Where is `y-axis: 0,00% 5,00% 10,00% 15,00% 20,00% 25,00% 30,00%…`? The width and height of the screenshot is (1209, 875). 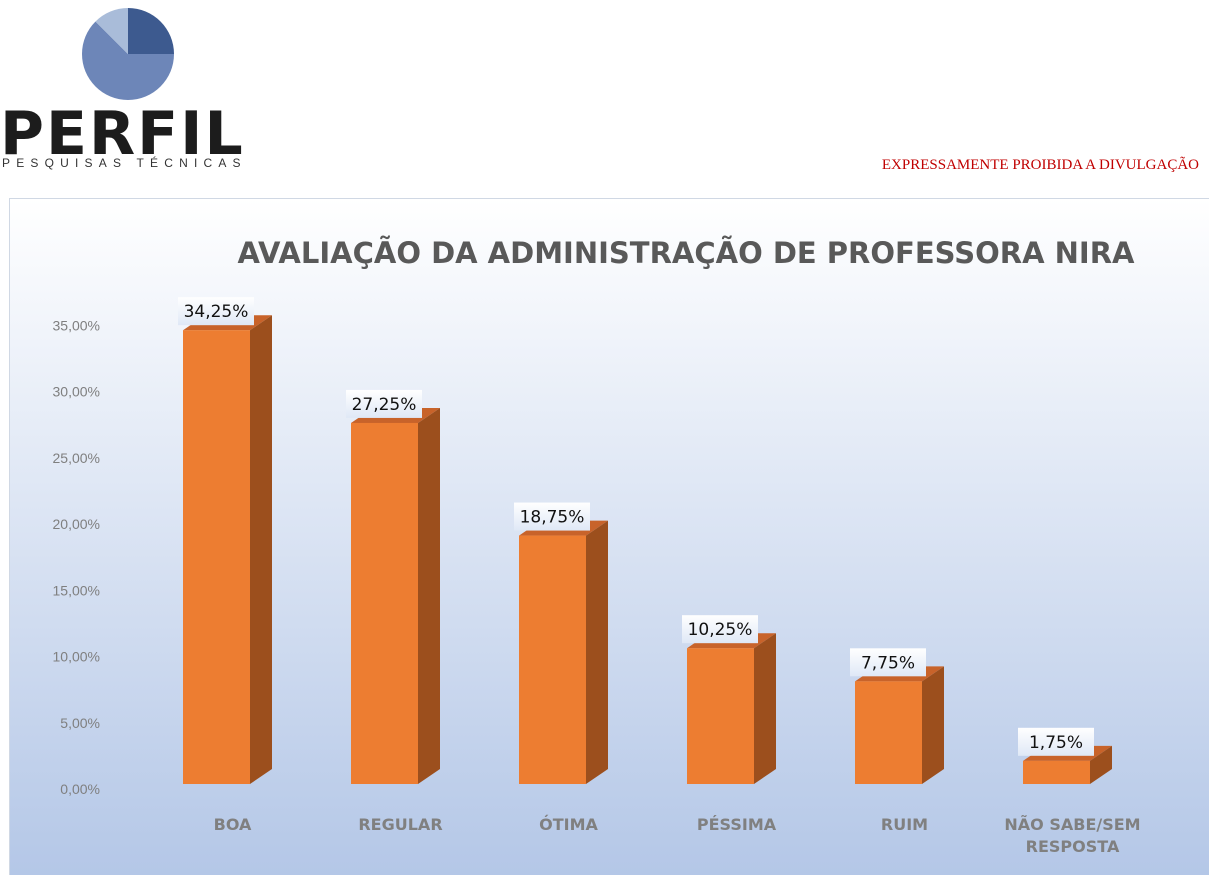
y-axis: 0,00% 5,00% 10,00% 15,00% 20,00% 25,00% 30,00%… is located at coordinates (76, 557).